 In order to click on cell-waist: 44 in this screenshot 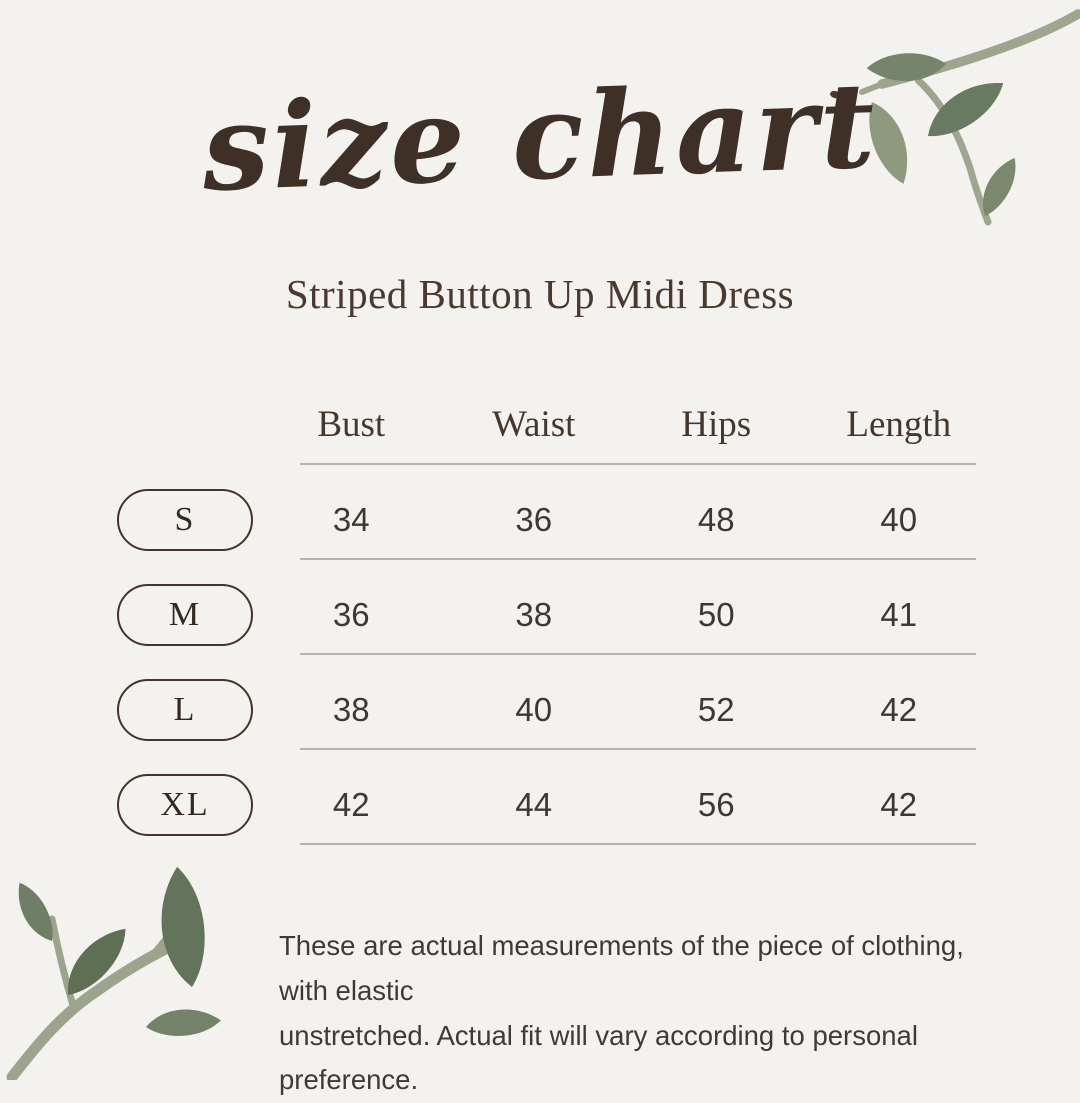, I will do `click(534, 804)`.